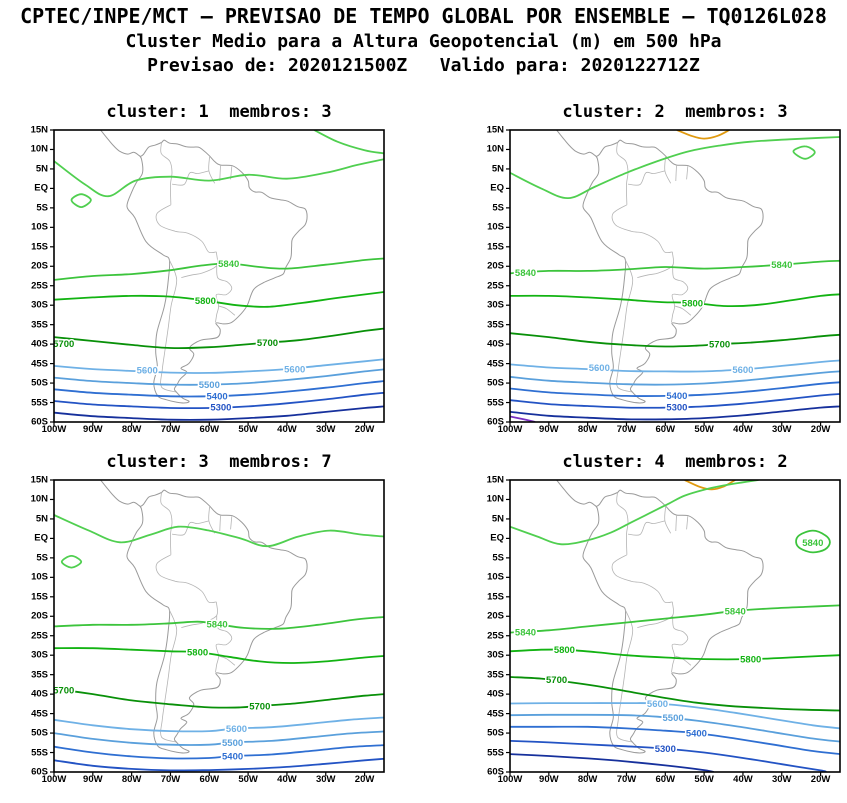 The image size is (847, 803). I want to click on contour-map: 5840 5800 5700 5700 5600 5500 5400, so click(217, 627).